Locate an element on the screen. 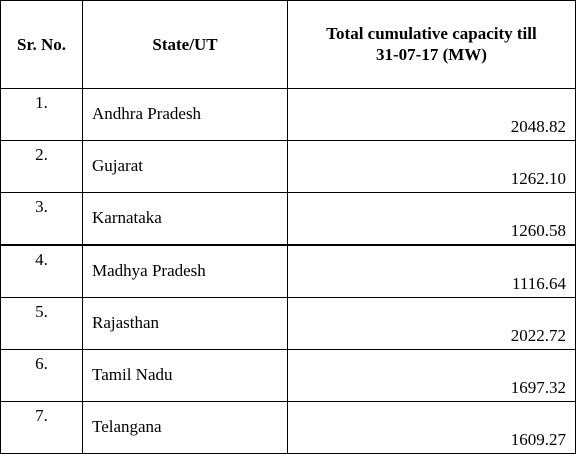 Image resolution: width=576 pixels, height=454 pixels. table-row: 5. Rajasthan 2022.72 is located at coordinates (288, 323).